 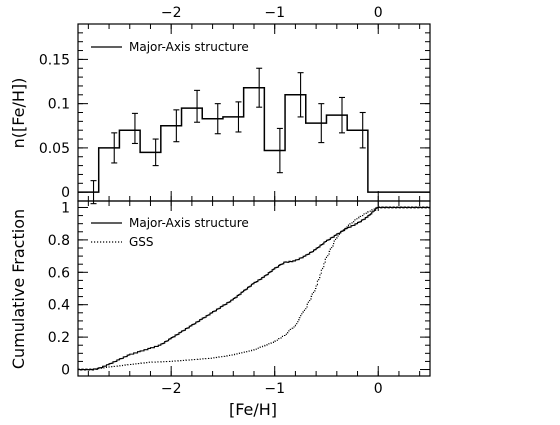 I want to click on top-panel-y-tick-label: 0.15, so click(x=54, y=60).